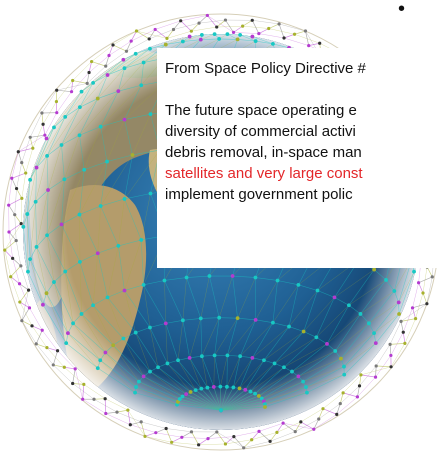 Image resolution: width=446 pixels, height=456 pixels. What do you see at coordinates (259, 194) in the screenshot?
I see `callout-line-5: implement government polic` at bounding box center [259, 194].